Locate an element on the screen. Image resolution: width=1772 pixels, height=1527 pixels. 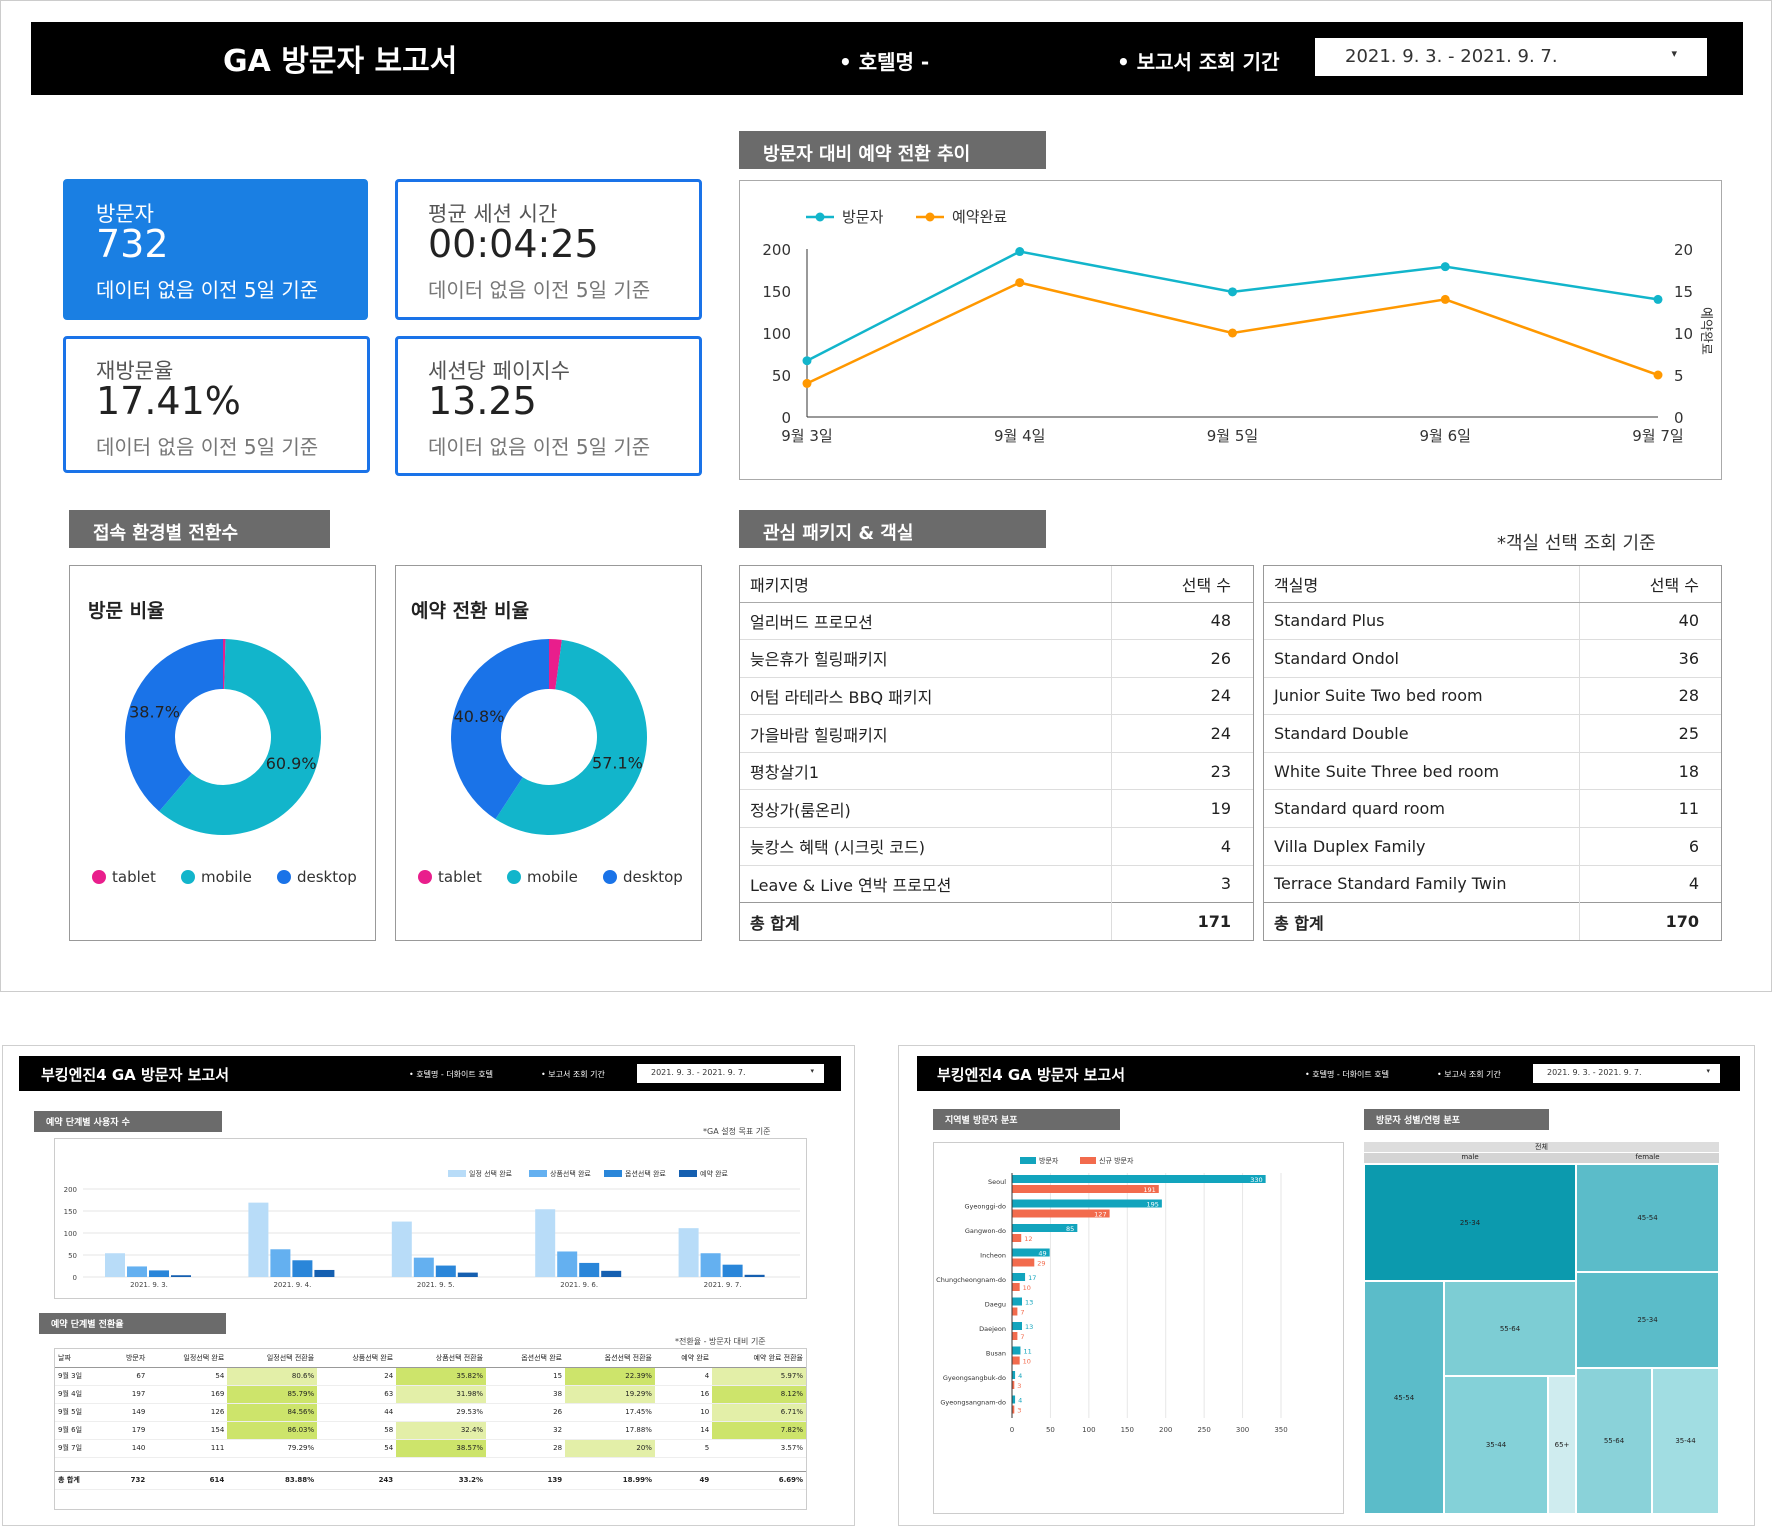
bar-value-label: 17 is located at coordinates (1032, 1278).